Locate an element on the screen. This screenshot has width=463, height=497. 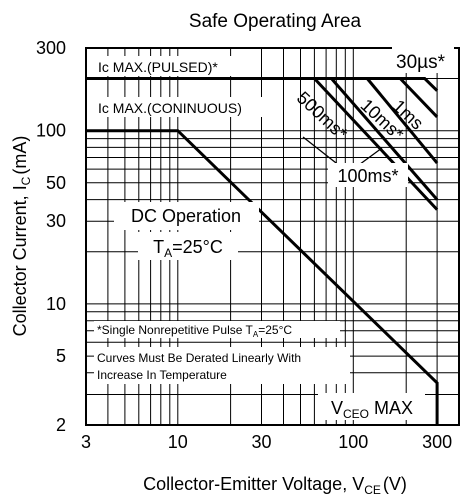
note-derate-line-2: Increase In Temperature is located at coordinates (162, 375).